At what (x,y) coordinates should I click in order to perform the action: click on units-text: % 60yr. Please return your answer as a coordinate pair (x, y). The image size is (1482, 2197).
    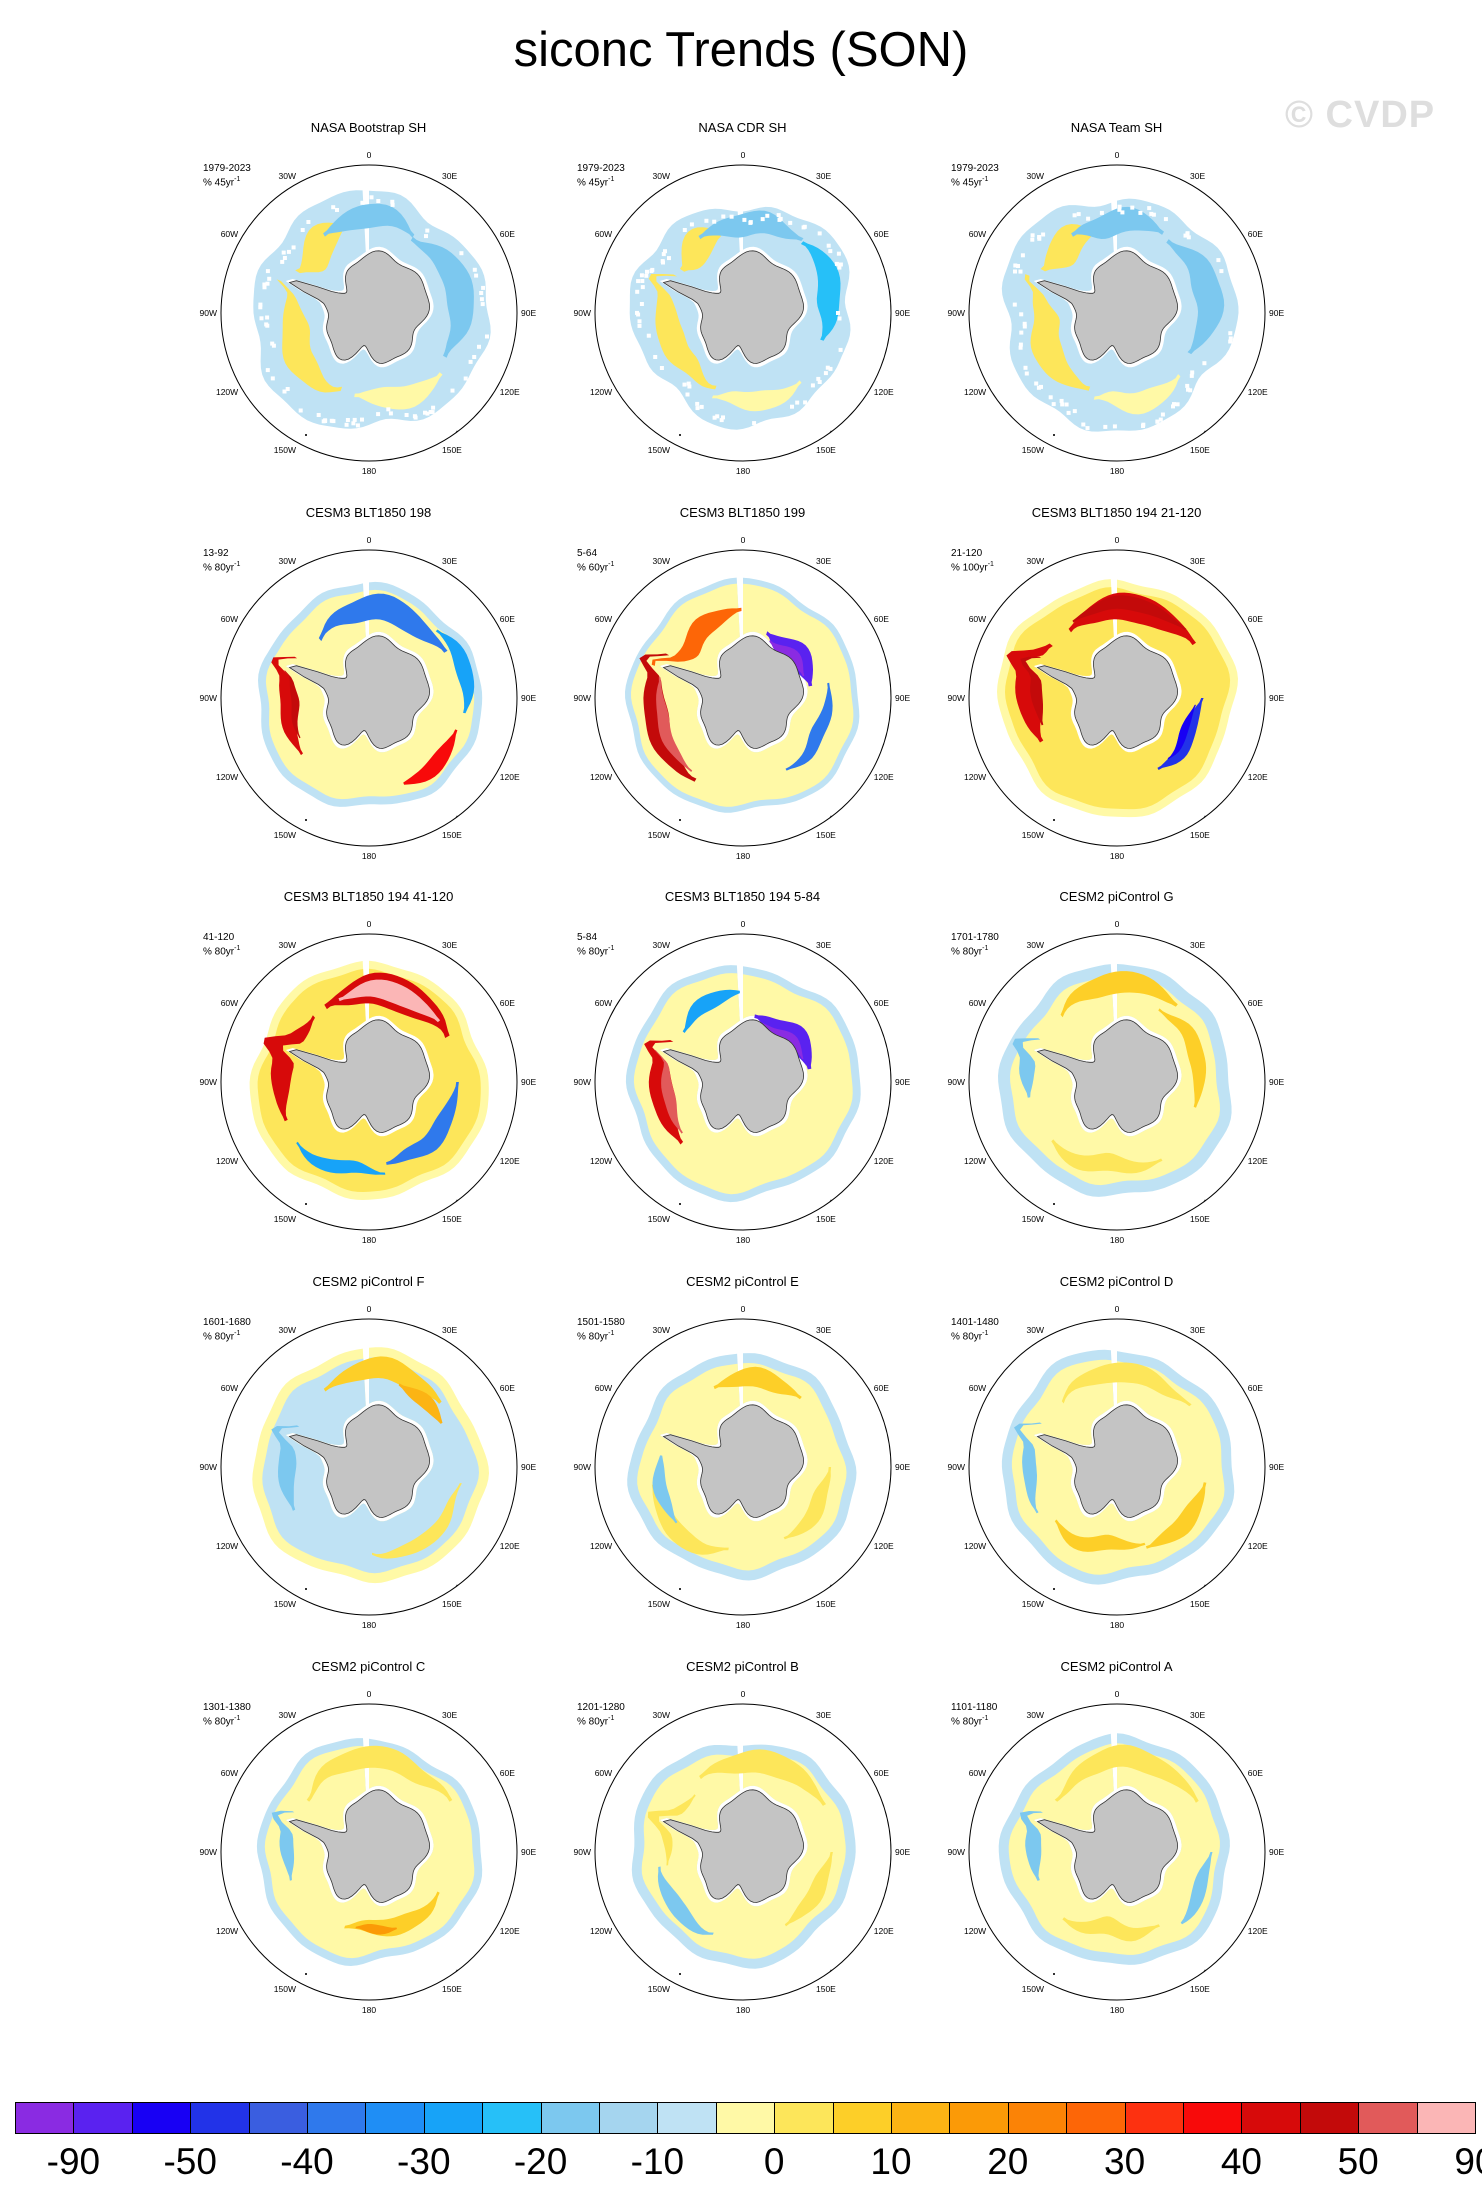
    Looking at the image, I should click on (593, 568).